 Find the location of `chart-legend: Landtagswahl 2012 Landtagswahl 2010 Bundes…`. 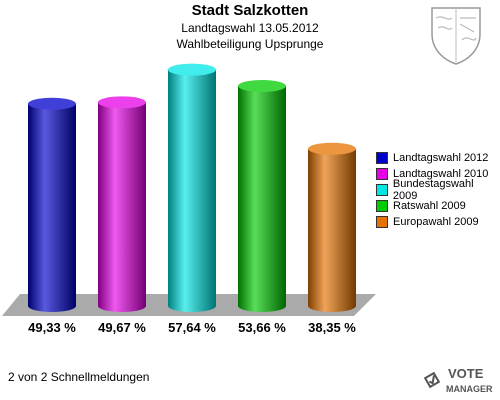

chart-legend: Landtagswahl 2012 Landtagswahl 2010 Bundes… is located at coordinates (438, 190).